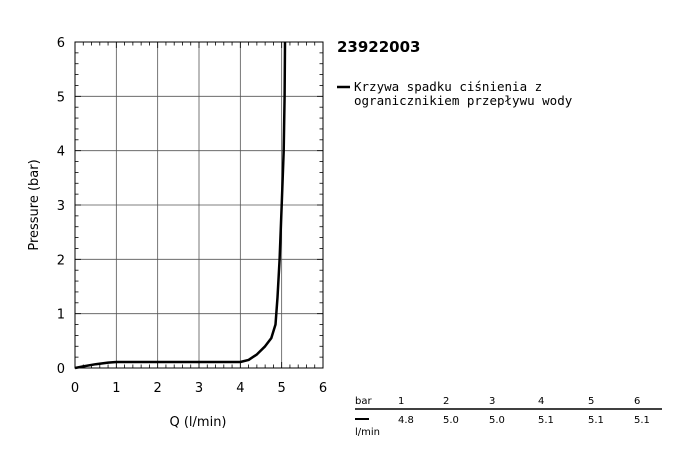 The height and width of the screenshot is (455, 690). Describe the element at coordinates (363, 401) in the screenshot. I see `table-header-unit: bar` at that location.